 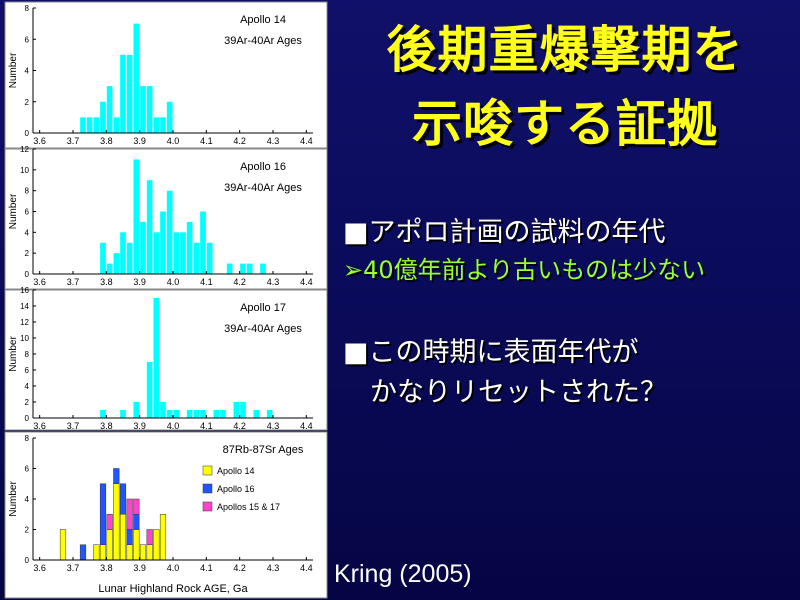 I want to click on y-tick-label-1-6: 6, so click(x=27, y=39).